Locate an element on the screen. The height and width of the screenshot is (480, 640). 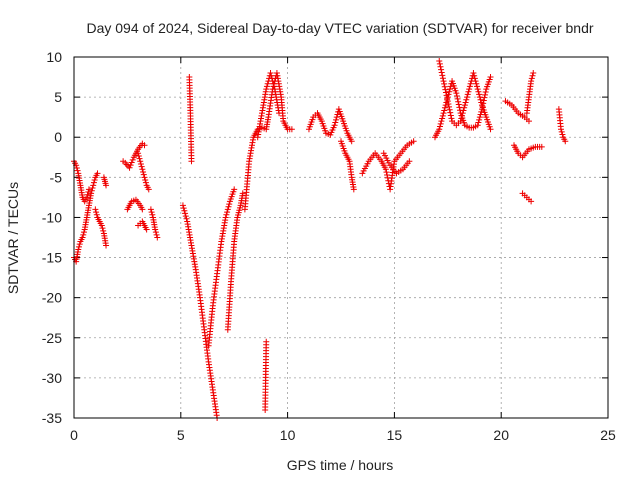
y-tick-label: -20 is located at coordinates (52, 298).